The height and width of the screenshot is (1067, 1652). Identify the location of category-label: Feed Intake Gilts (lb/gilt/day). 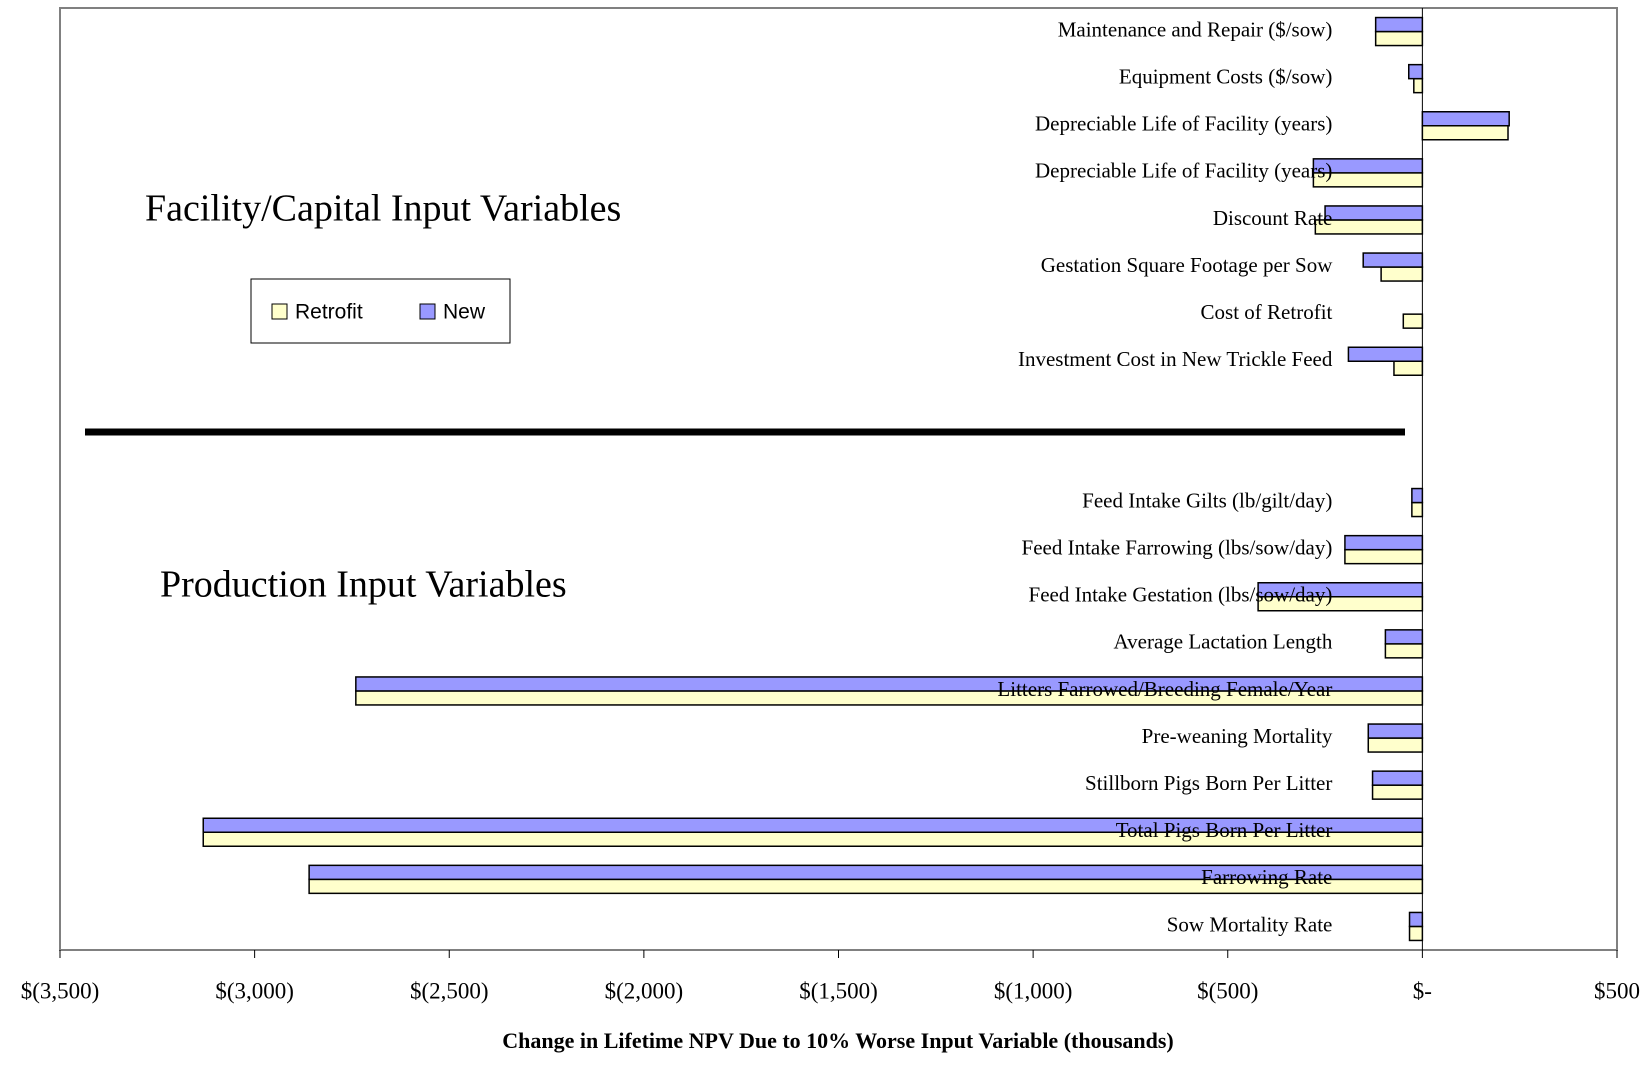
(1207, 500).